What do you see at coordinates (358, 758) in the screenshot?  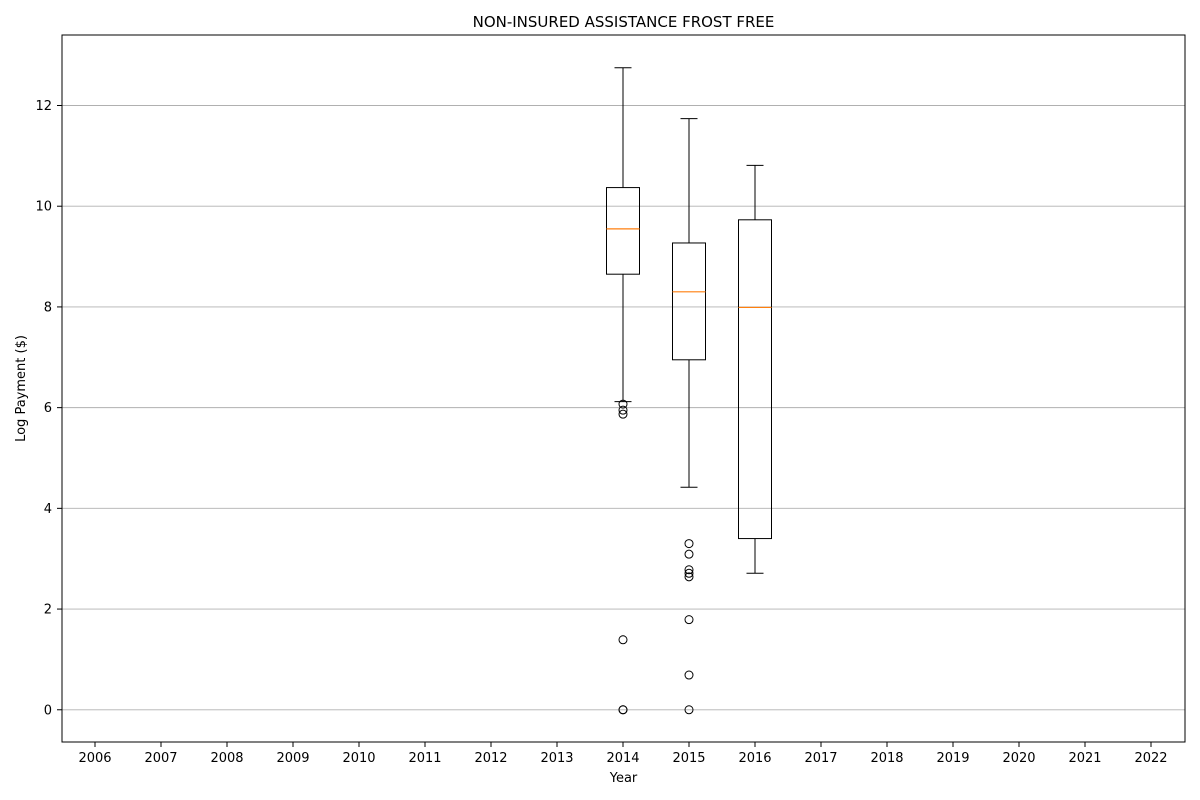 I see `x-tick-label: 2010` at bounding box center [358, 758].